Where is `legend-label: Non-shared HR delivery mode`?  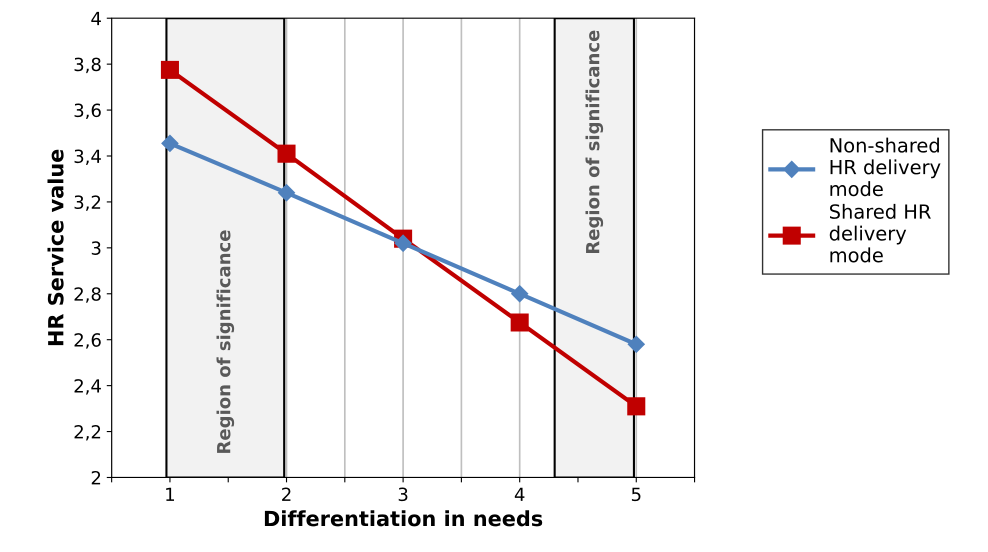
legend-label: Non-shared HR delivery mode is located at coordinates (885, 167).